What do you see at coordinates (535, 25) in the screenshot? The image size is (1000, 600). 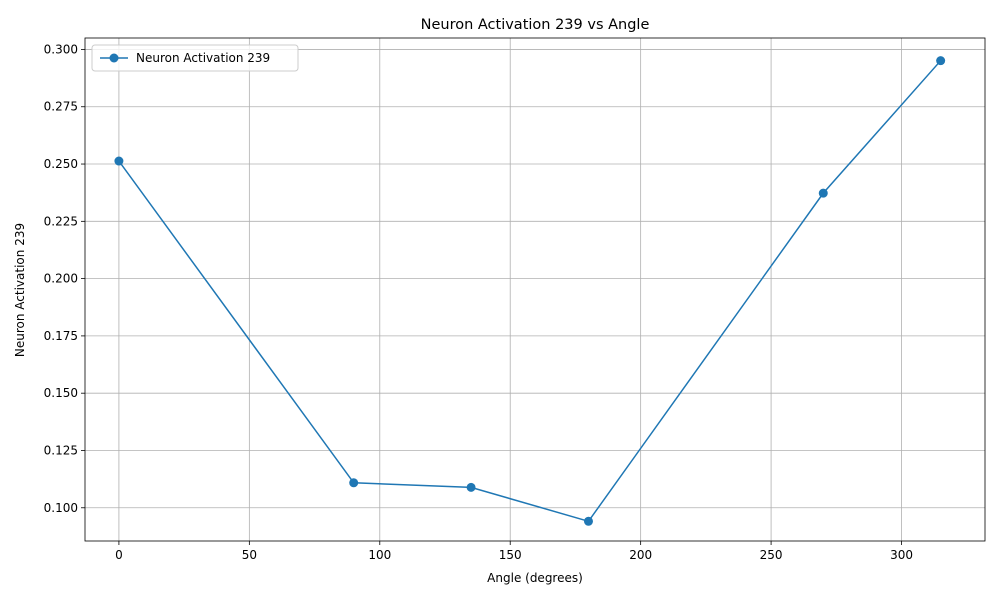 I see `chart-title: Neuron Activation 239 vs Angle` at bounding box center [535, 25].